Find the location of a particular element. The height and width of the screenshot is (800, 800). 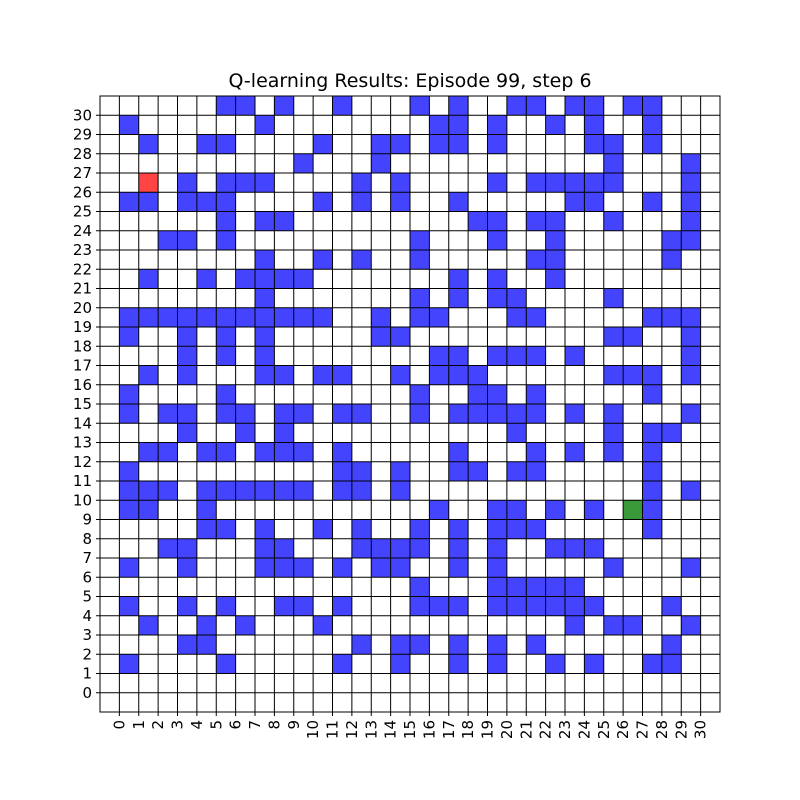

x-tick-label: 3 is located at coordinates (178, 725).